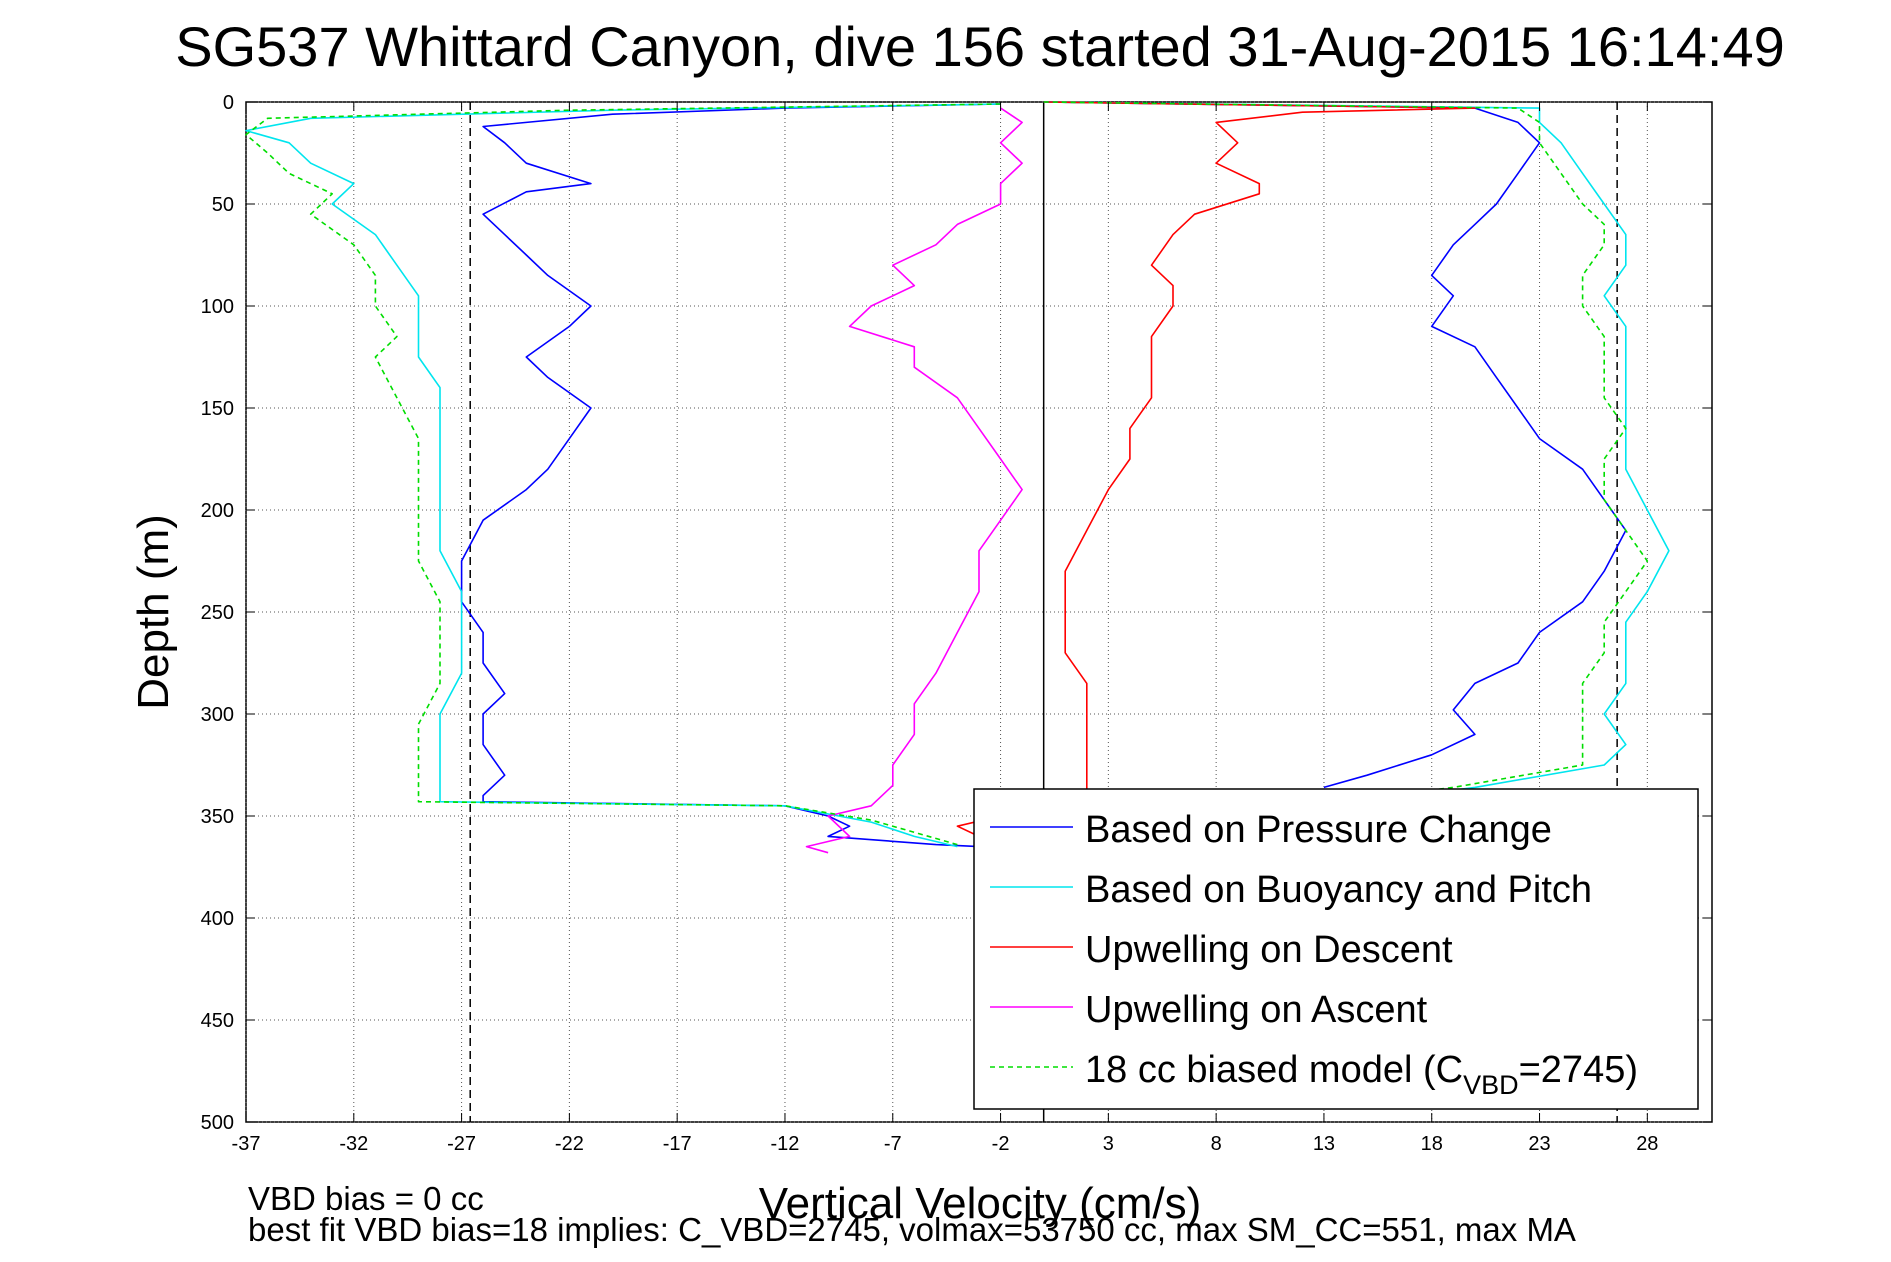 This screenshot has width=1891, height=1262. Describe the element at coordinates (569, 1144) in the screenshot. I see `x-tick-label: -22` at that location.